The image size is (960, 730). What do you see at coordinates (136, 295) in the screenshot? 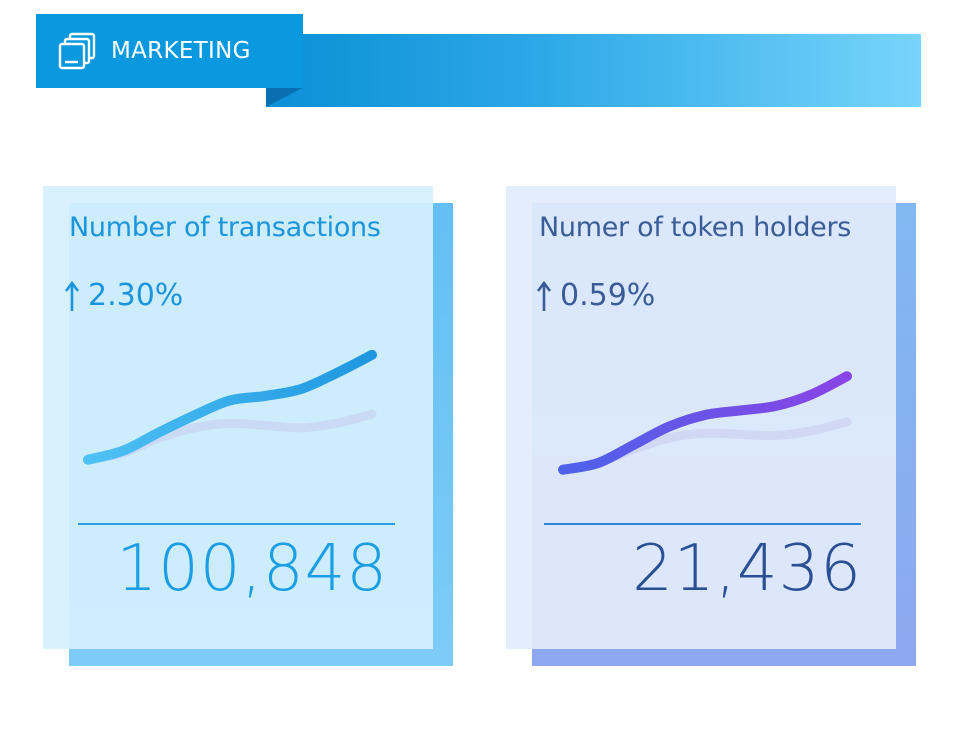
I see `change-percentage: 2.30%` at bounding box center [136, 295].